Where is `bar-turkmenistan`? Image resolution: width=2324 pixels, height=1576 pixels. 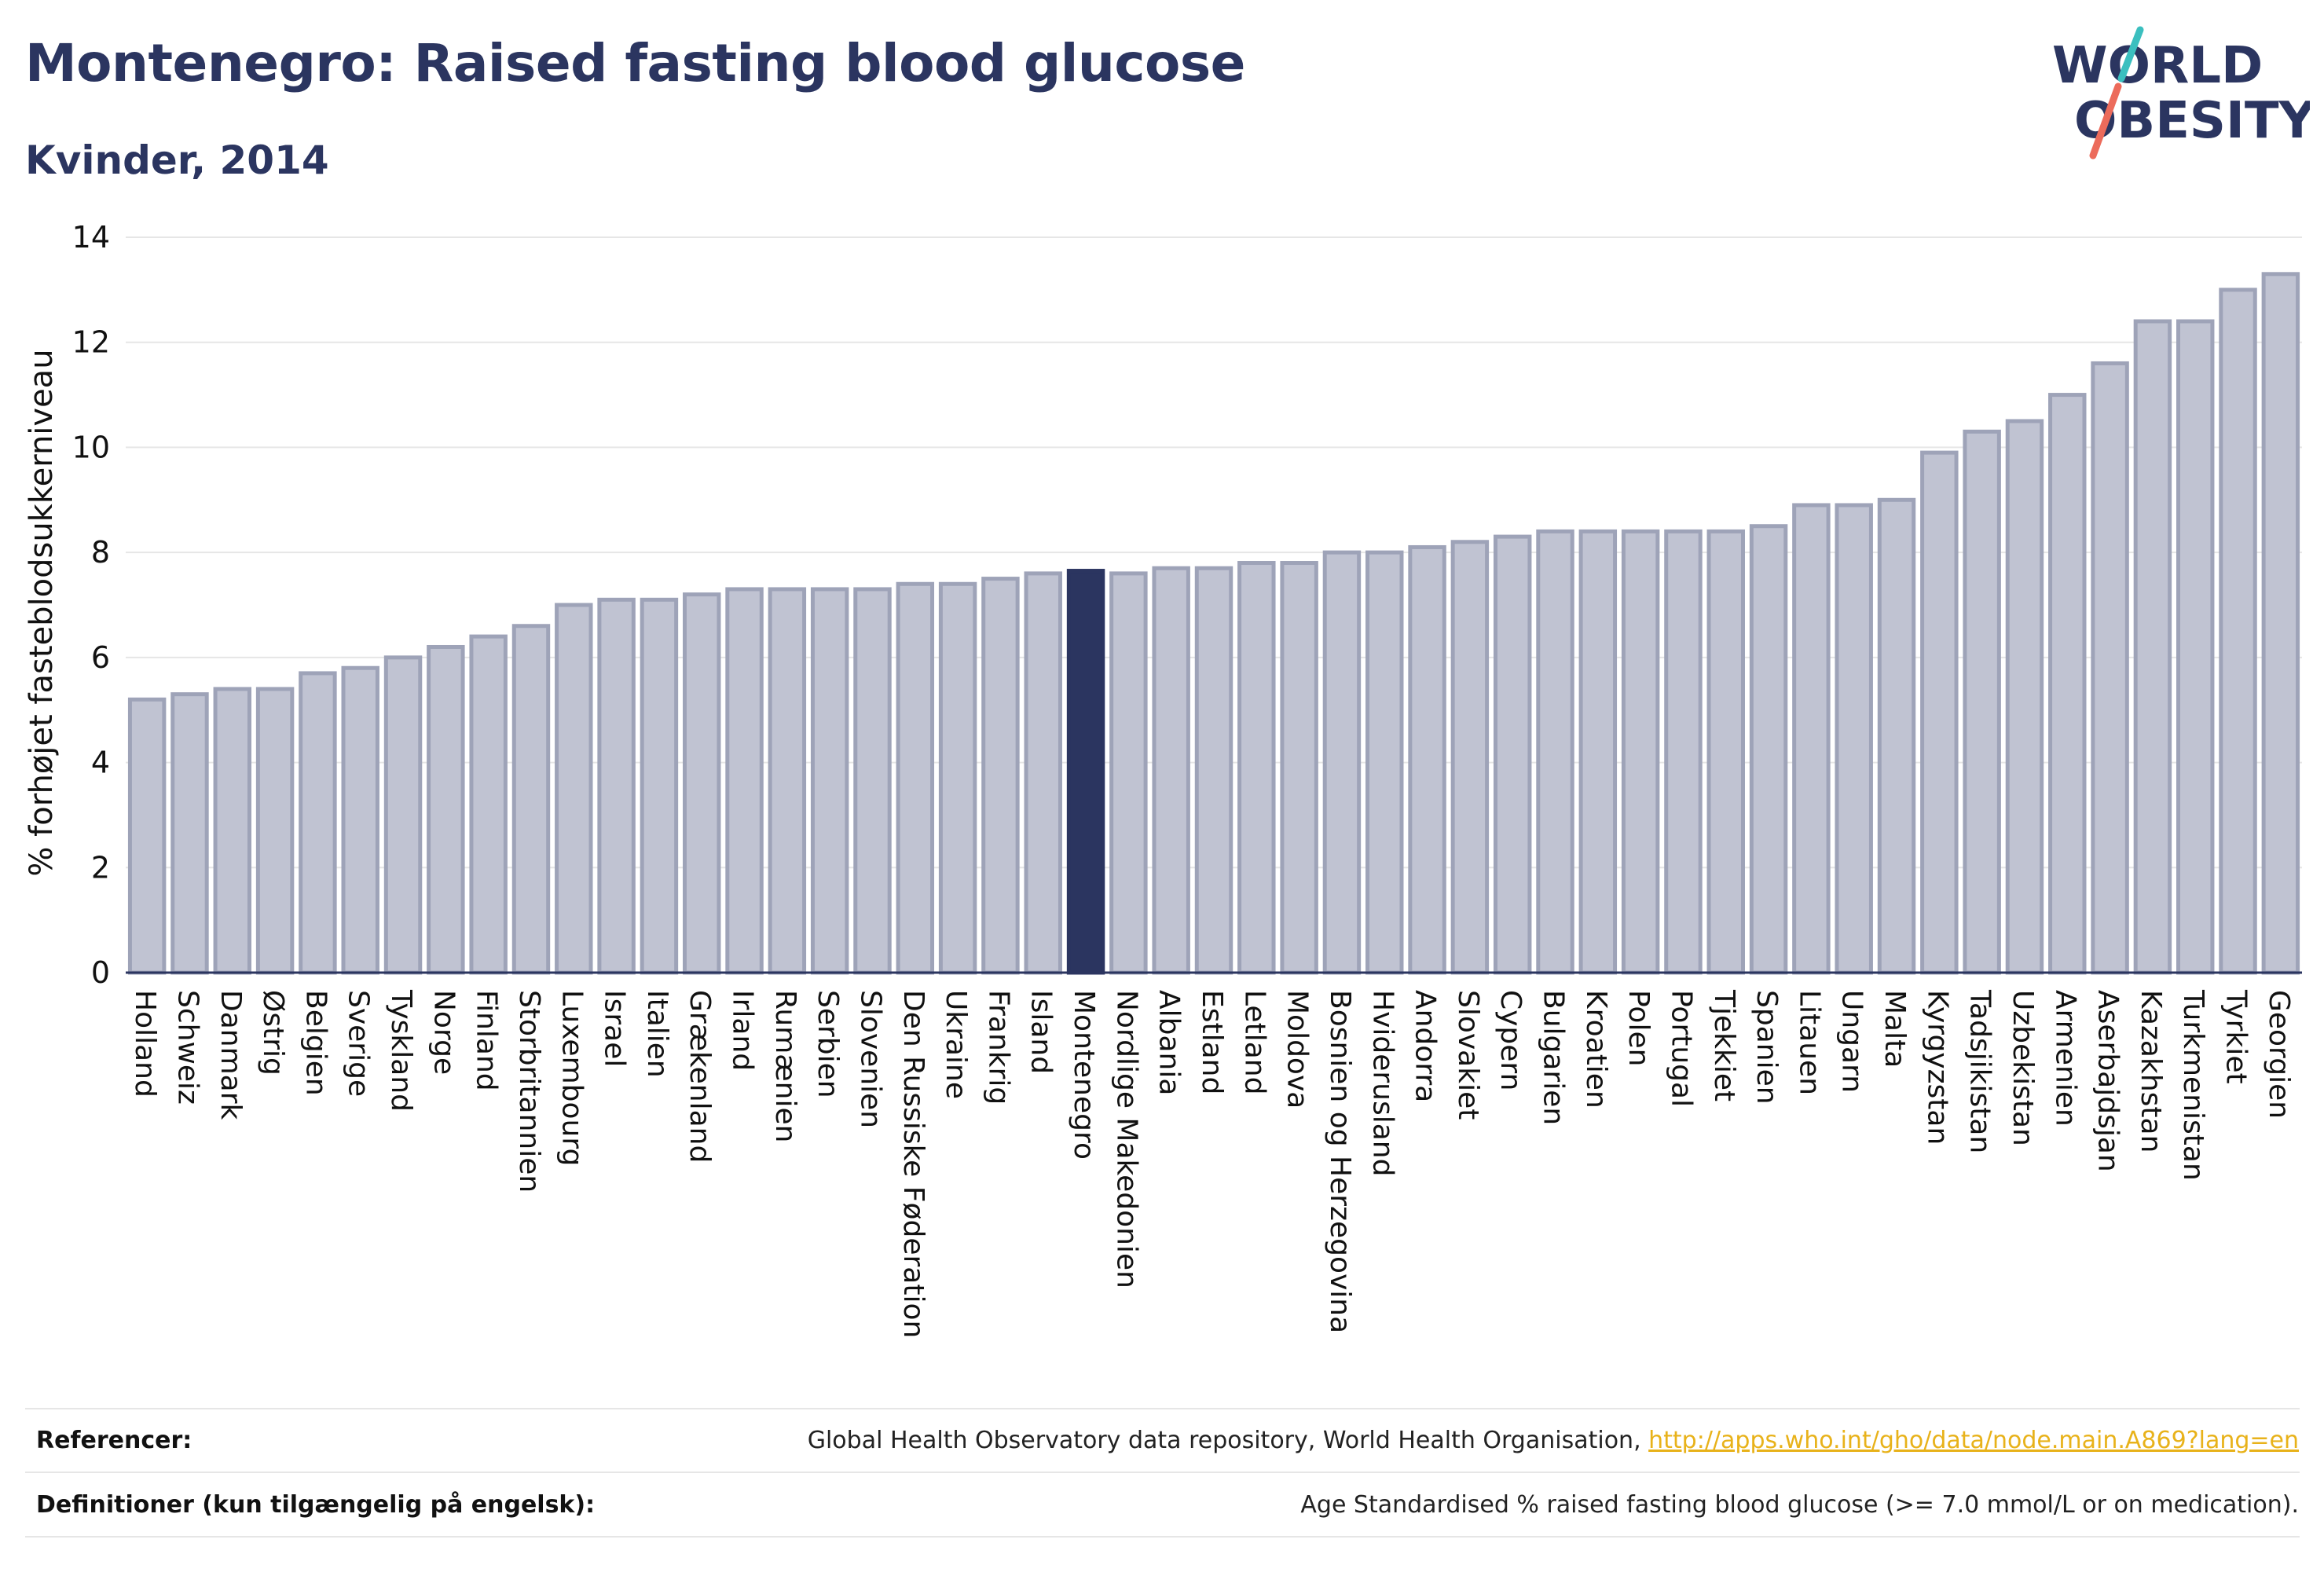
bar-turkmenistan is located at coordinates (2195, 647).